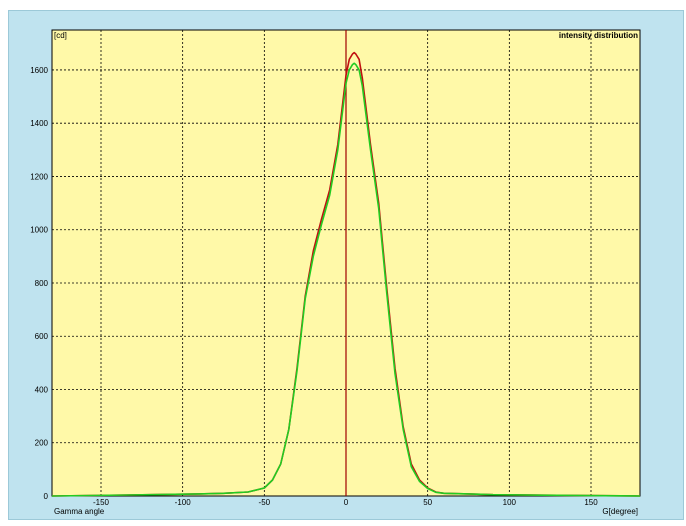 Image resolution: width=686 pixels, height=526 pixels. What do you see at coordinates (346, 502) in the screenshot?
I see `x-tick-label: 0` at bounding box center [346, 502].